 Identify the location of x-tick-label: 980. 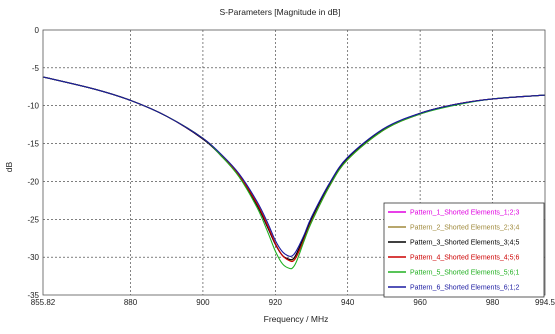
(493, 302).